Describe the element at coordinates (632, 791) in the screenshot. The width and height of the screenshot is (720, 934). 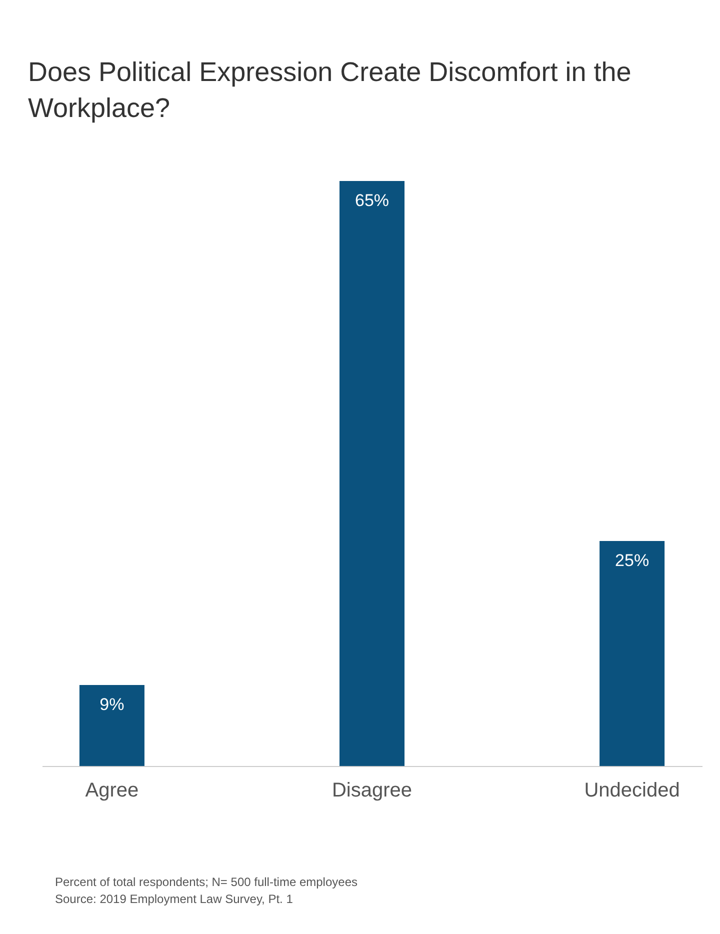
I see `x-tick-label: Undecided` at that location.